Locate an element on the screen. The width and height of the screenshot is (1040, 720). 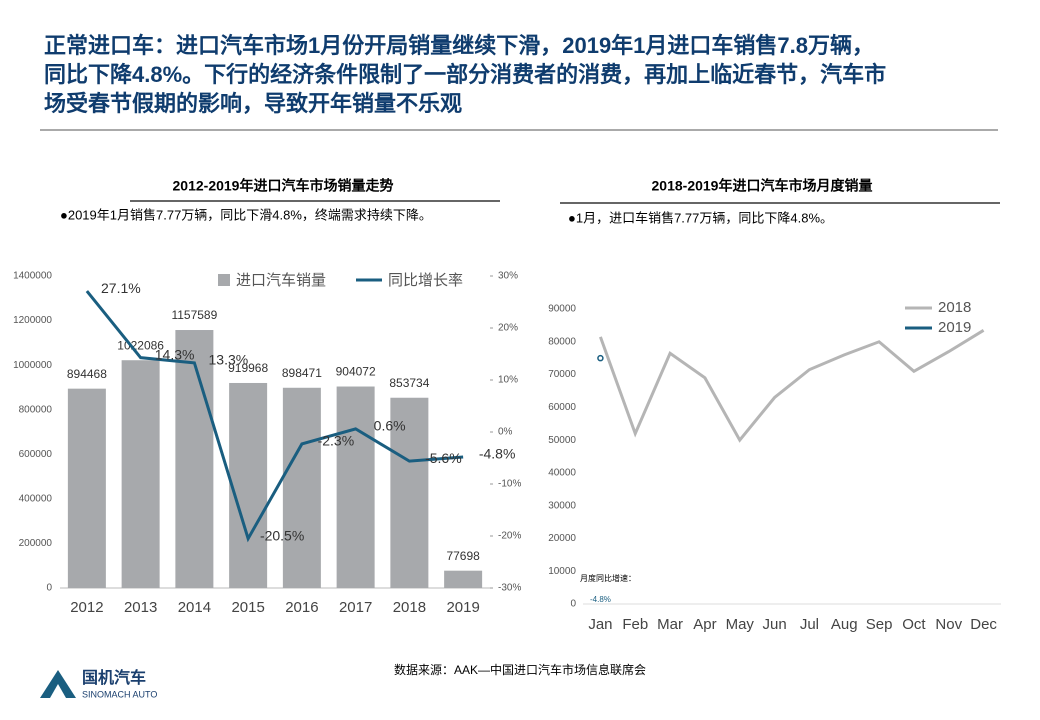
y-tick-label: 200000 is located at coordinates (36, 543).